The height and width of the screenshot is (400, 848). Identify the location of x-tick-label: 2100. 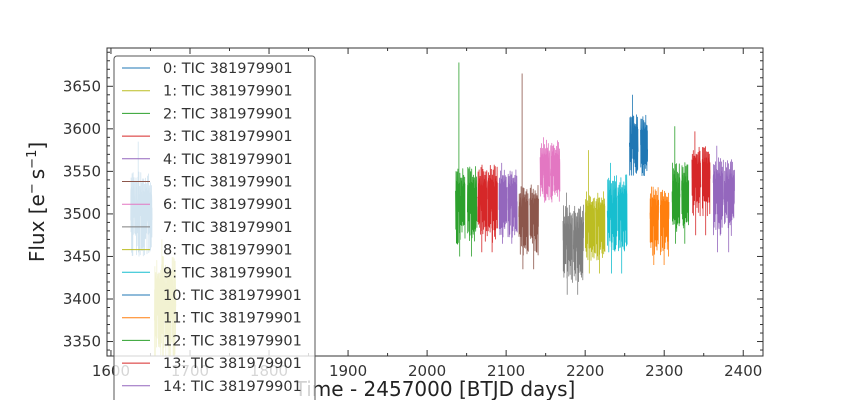
(506, 371).